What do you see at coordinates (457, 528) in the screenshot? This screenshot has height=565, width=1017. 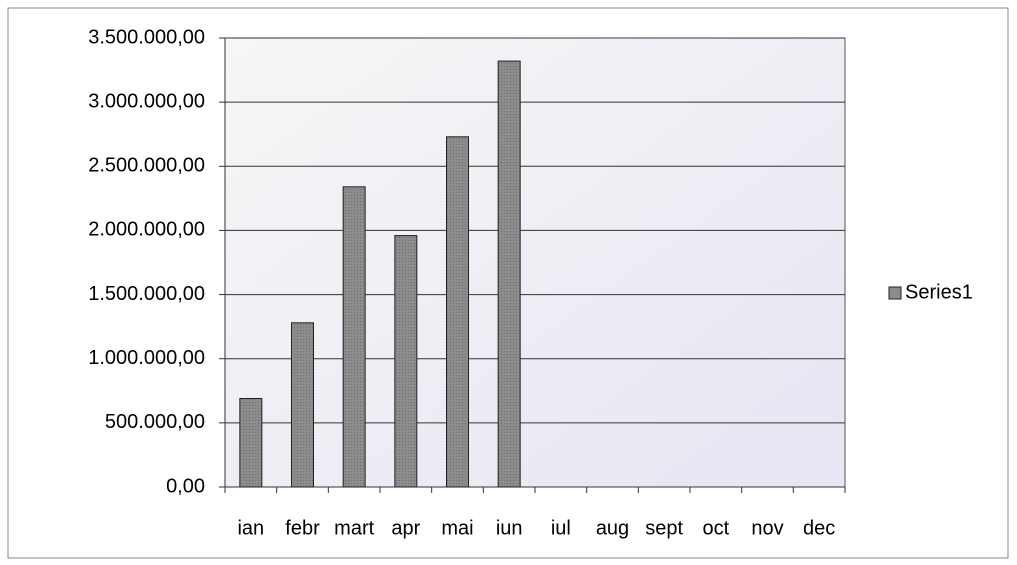 I see `x-tick-label: mai` at bounding box center [457, 528].